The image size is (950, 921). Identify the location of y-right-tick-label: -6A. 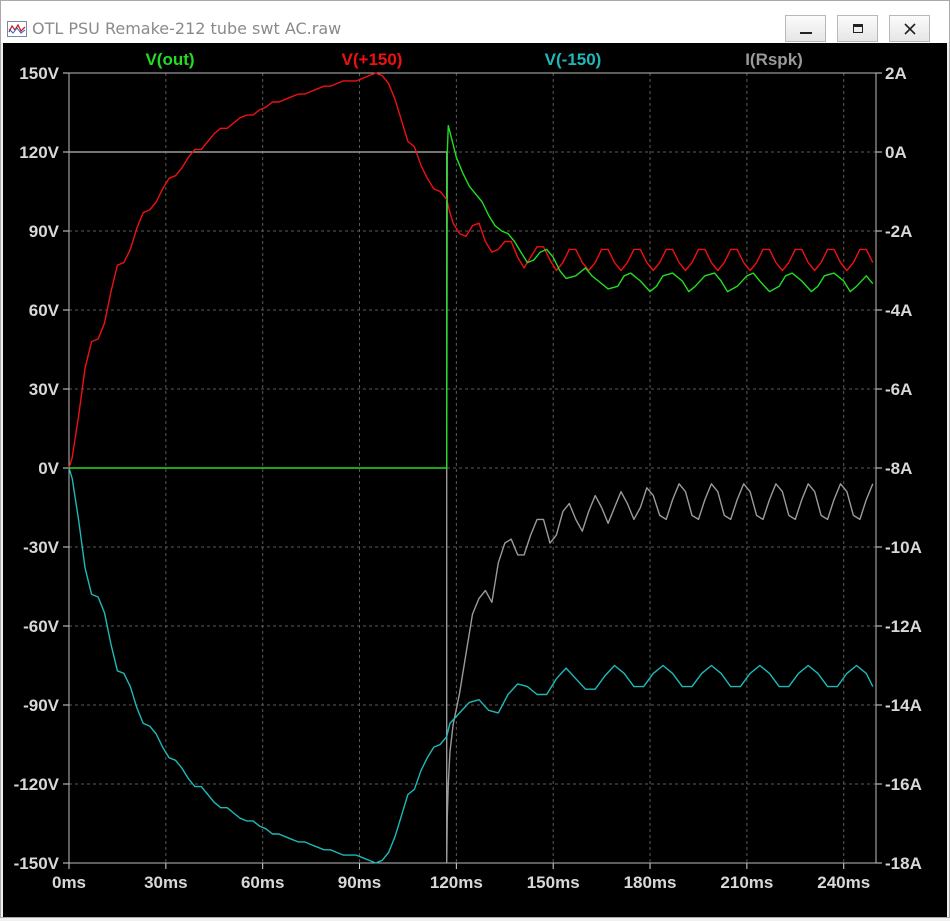
(898, 389).